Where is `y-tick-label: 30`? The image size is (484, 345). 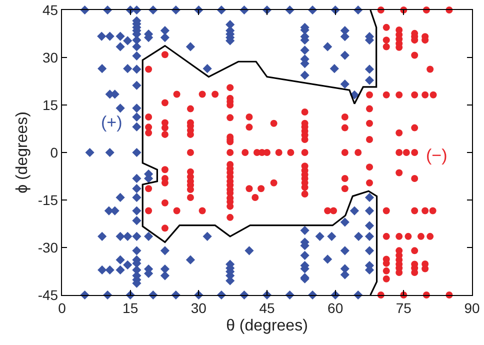 y-tick-label: 30 is located at coordinates (50, 57).